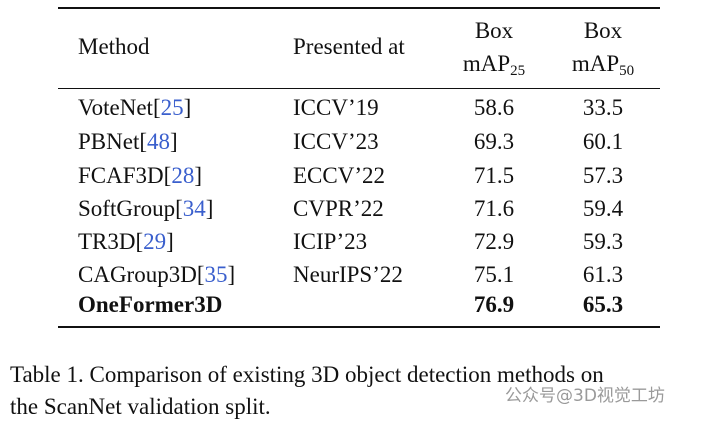 This screenshot has height=422, width=710. What do you see at coordinates (494, 175) in the screenshot?
I see `score-cell: 71.5` at bounding box center [494, 175].